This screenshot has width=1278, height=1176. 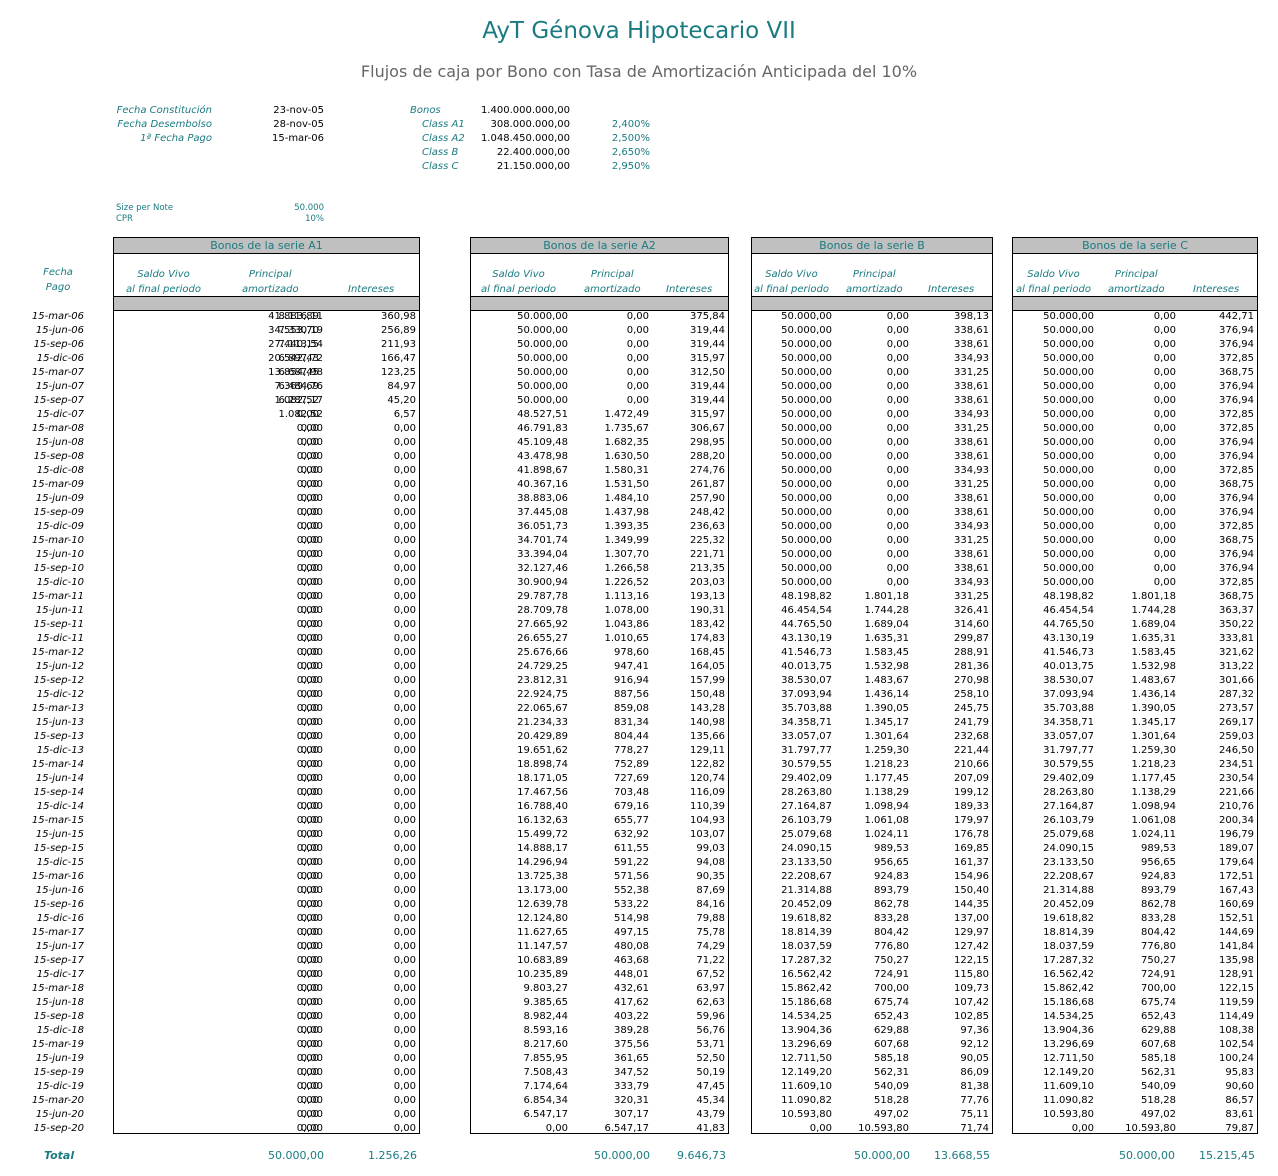 What do you see at coordinates (974, 1072) in the screenshot?
I see `intereses-cell: 86,09` at bounding box center [974, 1072].